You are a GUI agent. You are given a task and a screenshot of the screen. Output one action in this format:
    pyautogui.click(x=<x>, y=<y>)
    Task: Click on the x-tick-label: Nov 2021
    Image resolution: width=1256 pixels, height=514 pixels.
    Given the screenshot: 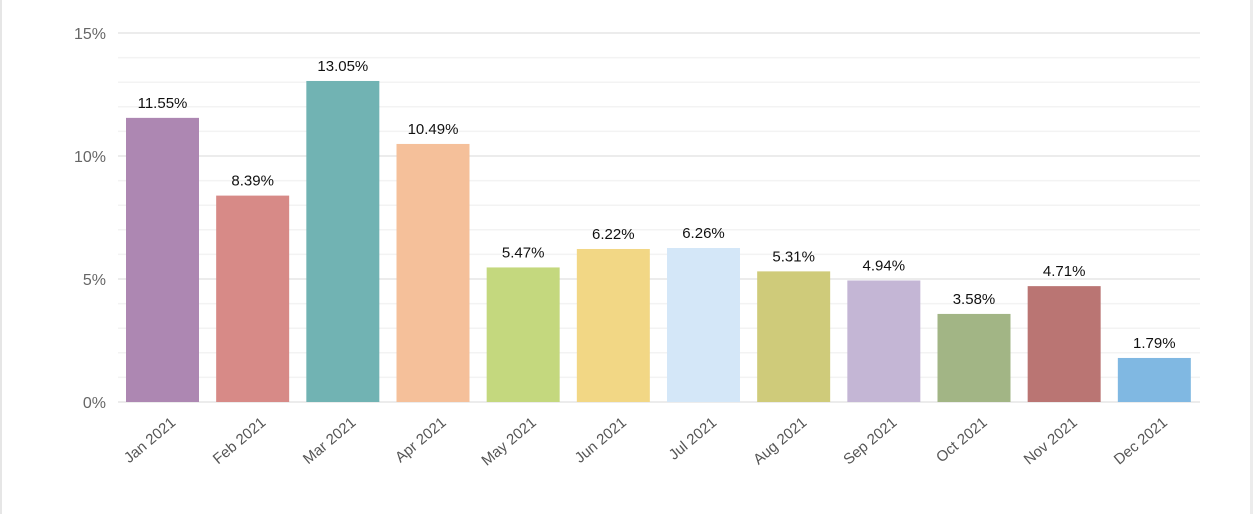 What is the action you would take?
    pyautogui.click(x=1051, y=441)
    